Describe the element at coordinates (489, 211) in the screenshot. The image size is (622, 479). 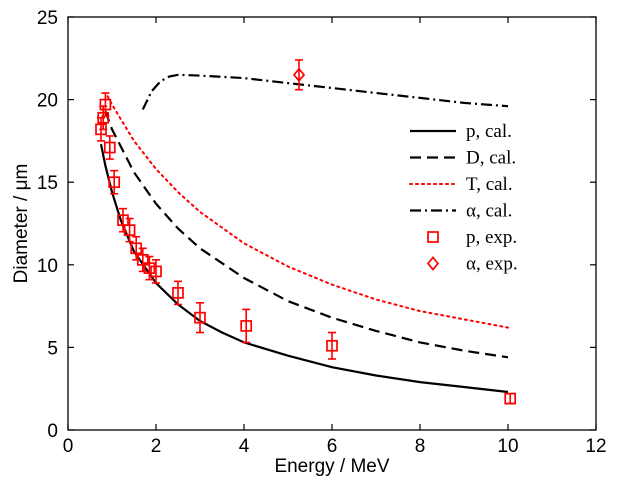
I see `legend-label: α, cal.` at that location.